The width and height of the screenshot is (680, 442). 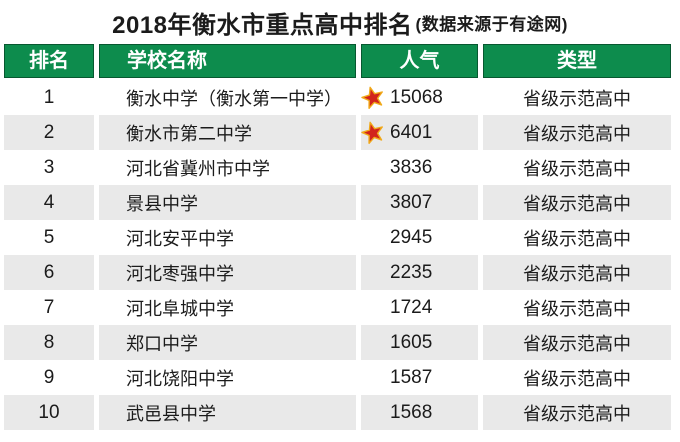 What do you see at coordinates (49, 412) in the screenshot?
I see `rank-cell: 10` at bounding box center [49, 412].